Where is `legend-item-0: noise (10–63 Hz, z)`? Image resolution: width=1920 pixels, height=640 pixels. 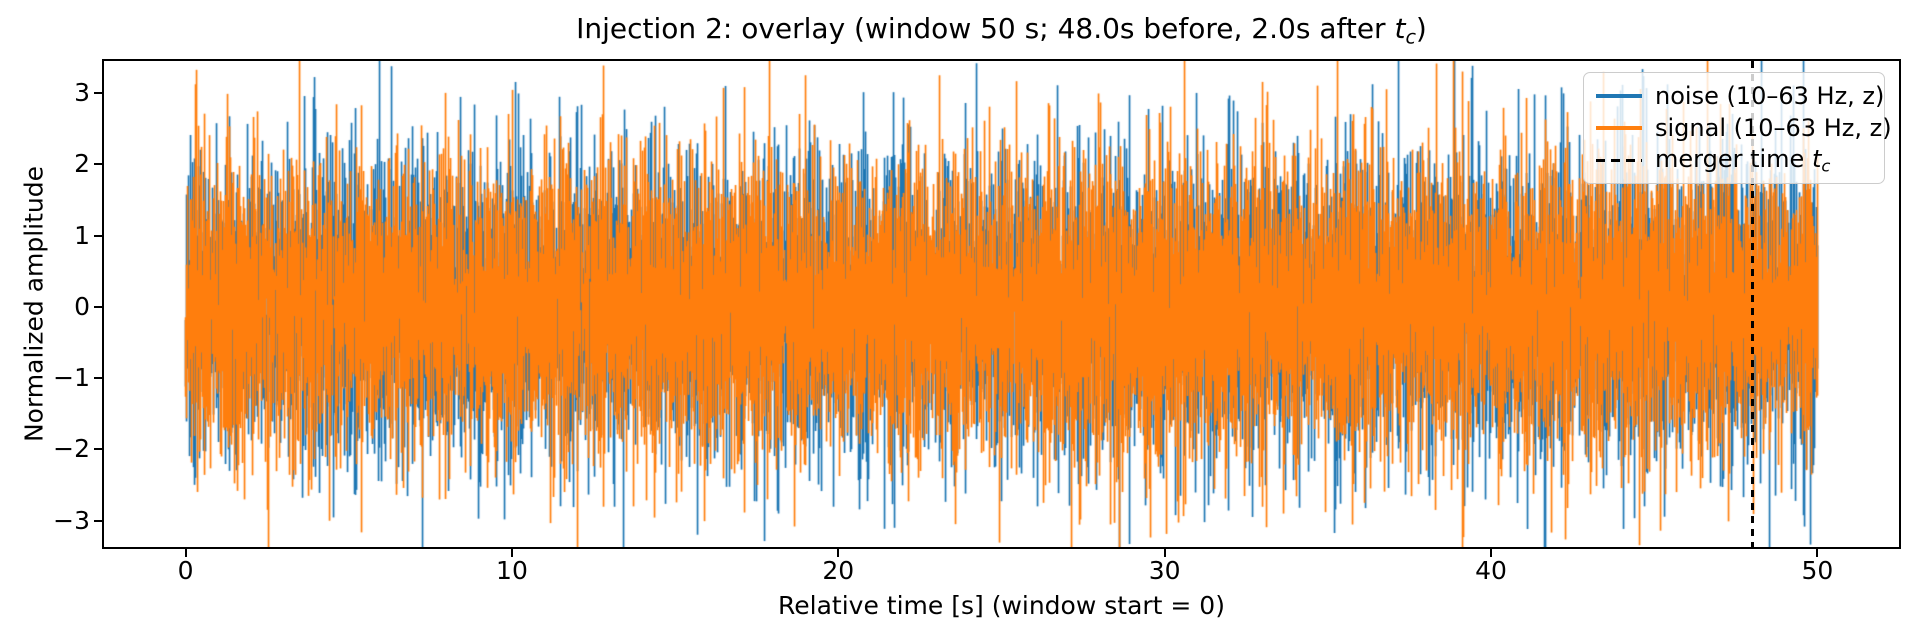
legend-item-0: noise (10–63 Hz, z) is located at coordinates (1740, 96).